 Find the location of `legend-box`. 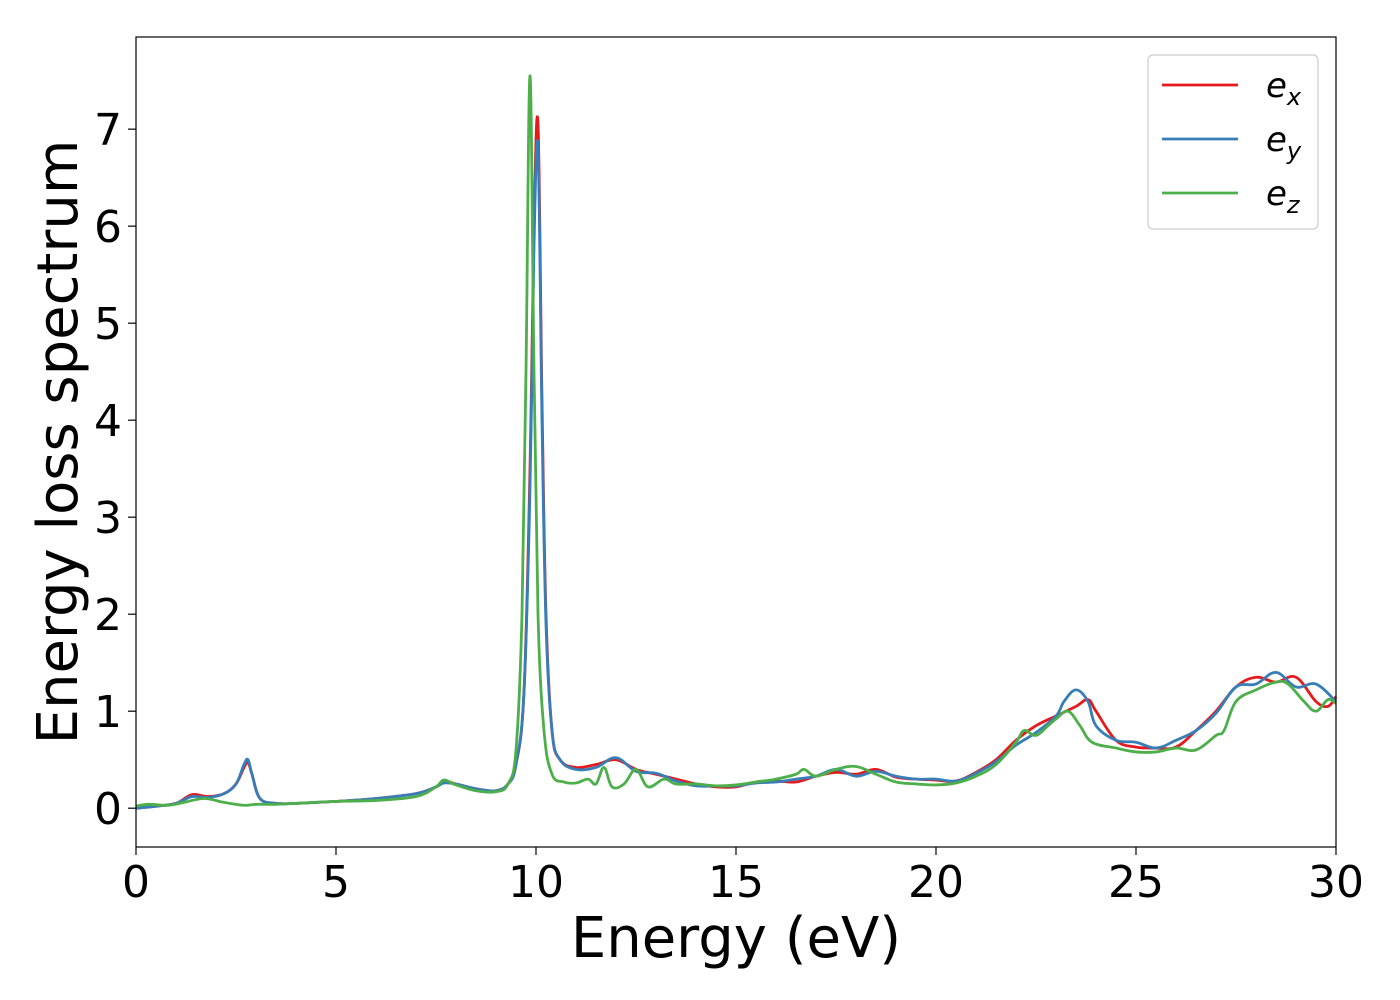

legend-box is located at coordinates (1233, 142).